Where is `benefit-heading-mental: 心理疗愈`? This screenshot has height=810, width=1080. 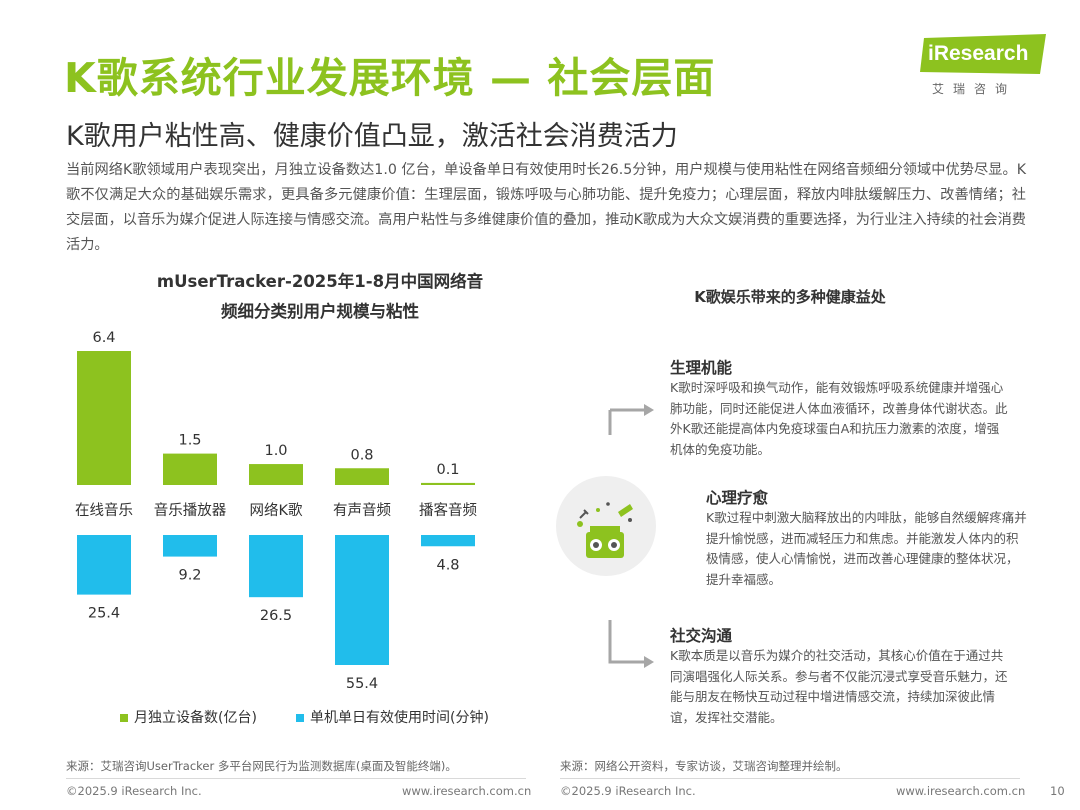 benefit-heading-mental: 心理疗愈 is located at coordinates (737, 498).